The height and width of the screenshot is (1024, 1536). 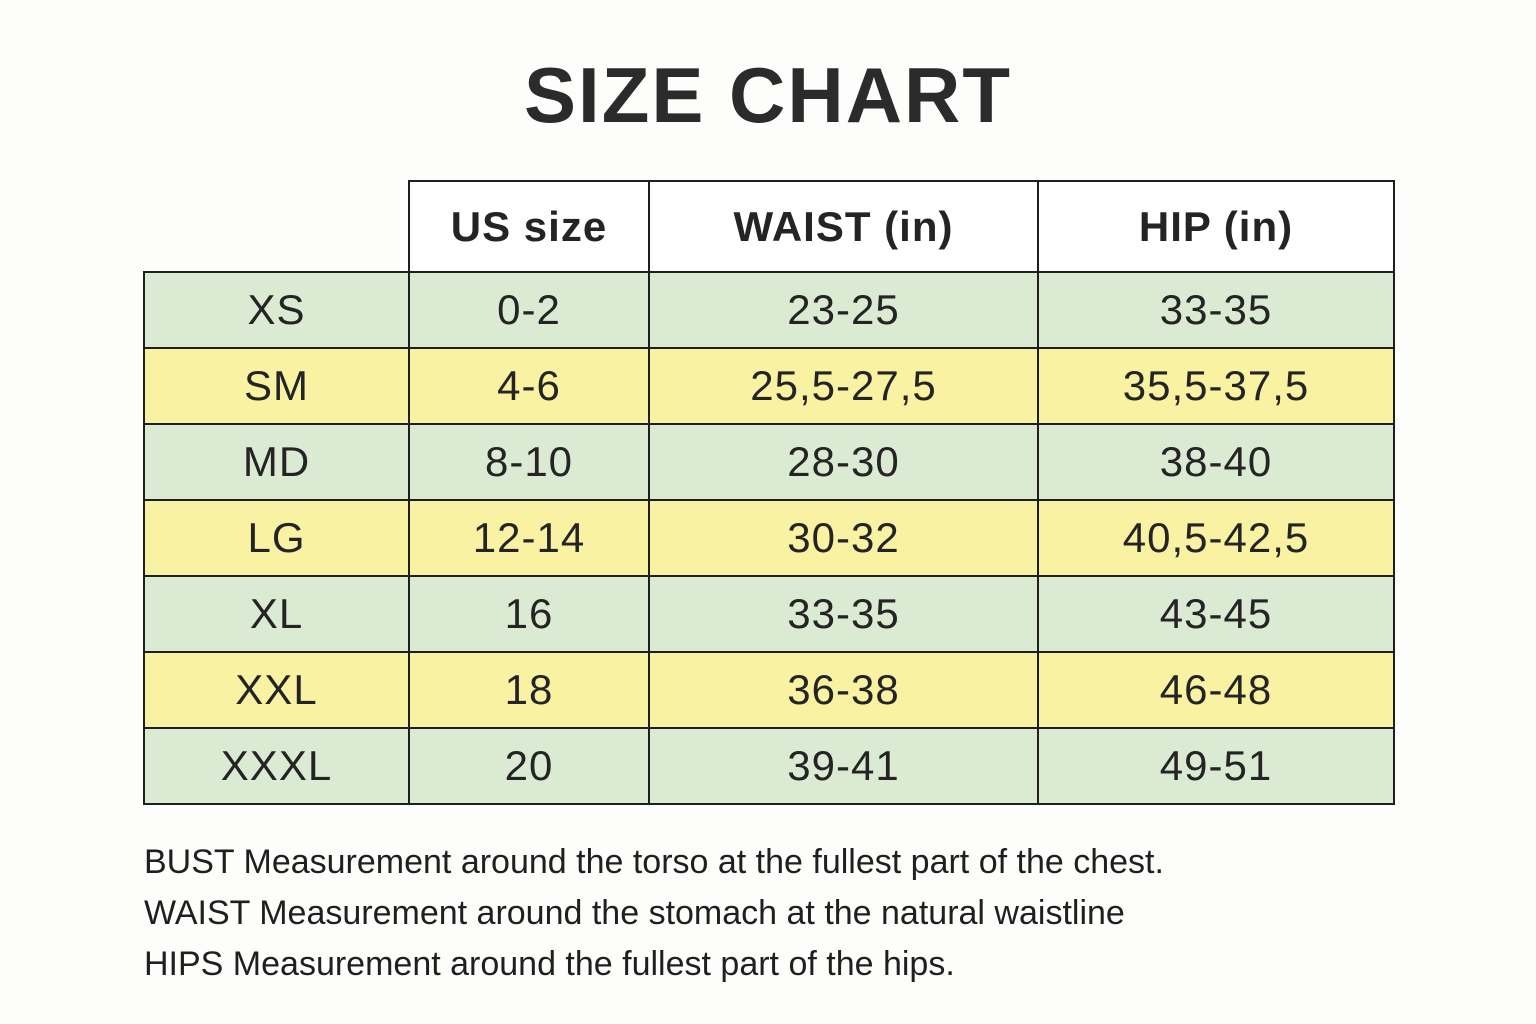 What do you see at coordinates (843, 310) in the screenshot?
I see `waist-cell: 23-25` at bounding box center [843, 310].